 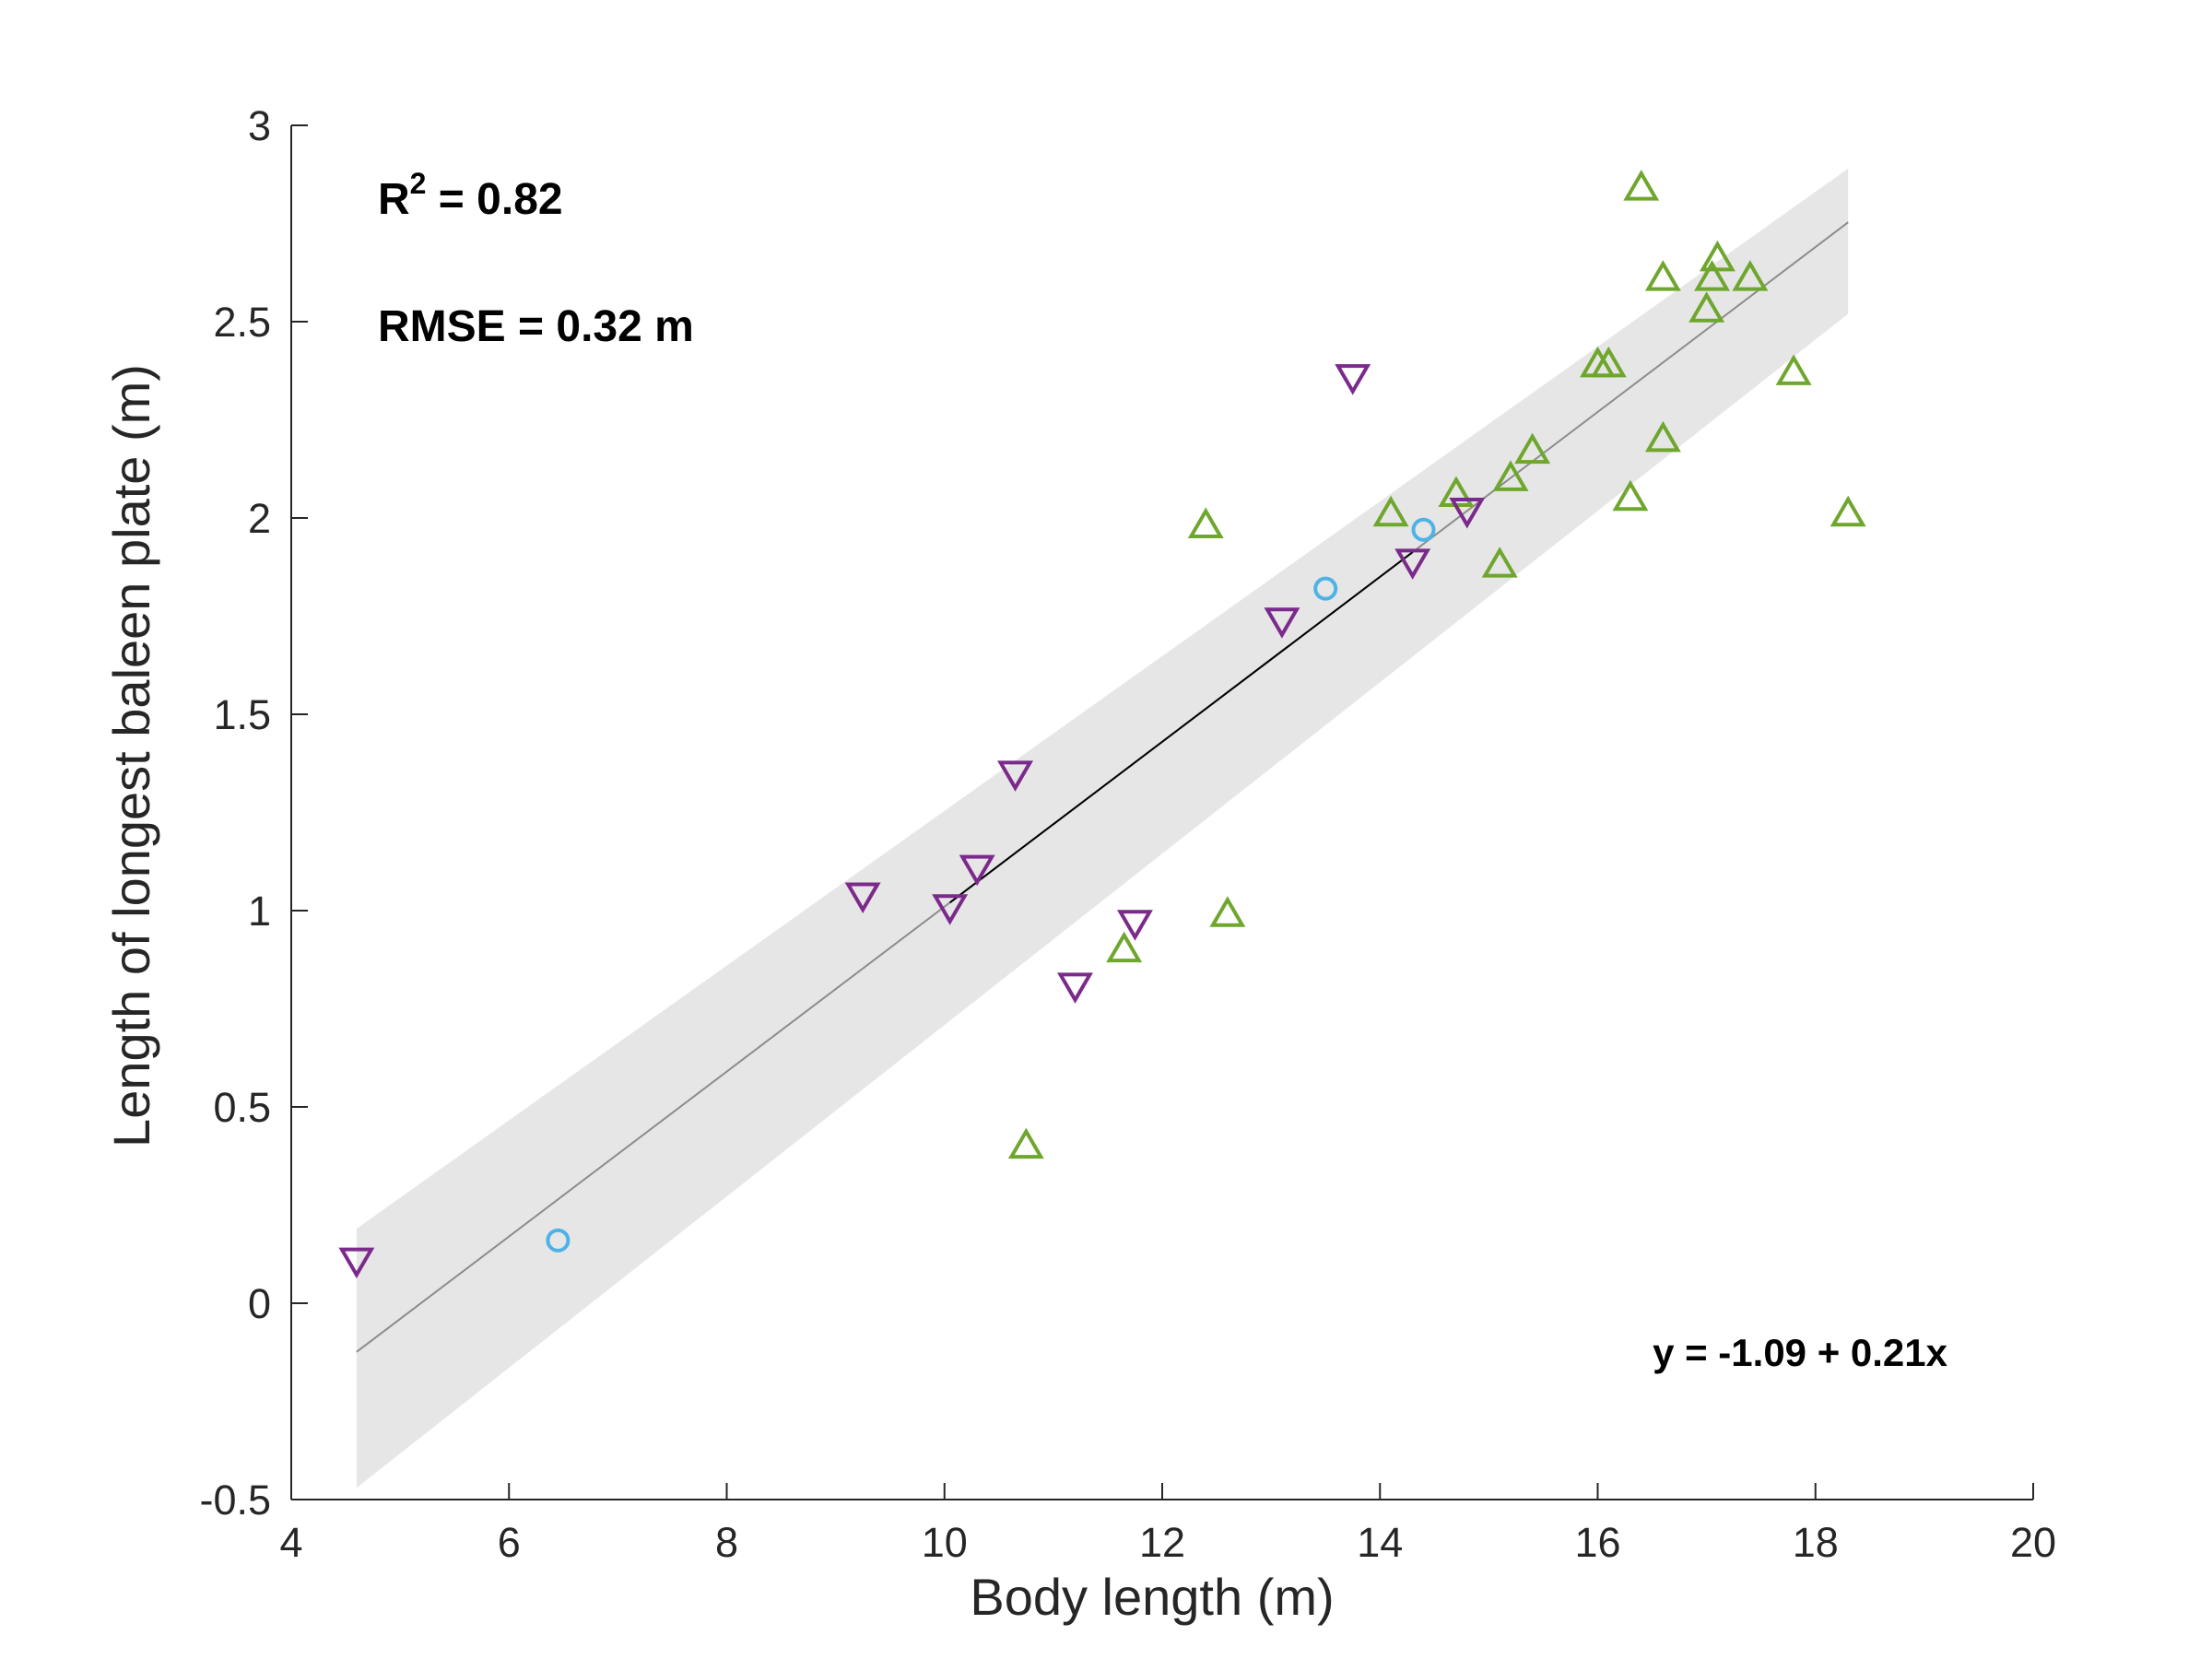 What do you see at coordinates (235, 1500) in the screenshot?
I see `y-tick-label: -0.5` at bounding box center [235, 1500].